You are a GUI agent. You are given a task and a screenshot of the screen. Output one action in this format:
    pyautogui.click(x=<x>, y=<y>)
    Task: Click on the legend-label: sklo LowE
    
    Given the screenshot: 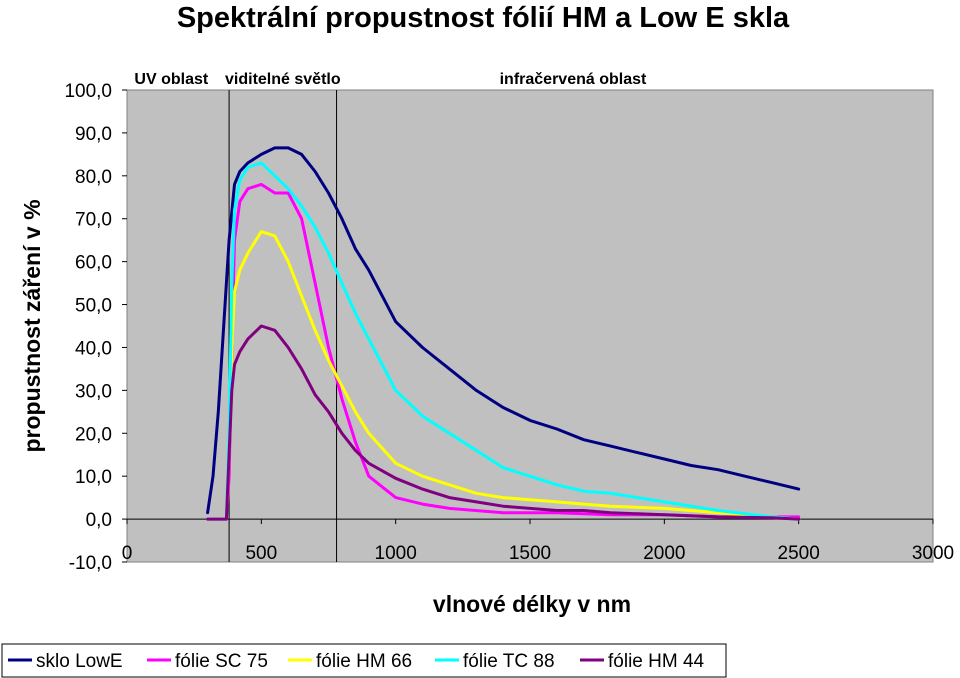 What is the action you would take?
    pyautogui.click(x=79, y=661)
    